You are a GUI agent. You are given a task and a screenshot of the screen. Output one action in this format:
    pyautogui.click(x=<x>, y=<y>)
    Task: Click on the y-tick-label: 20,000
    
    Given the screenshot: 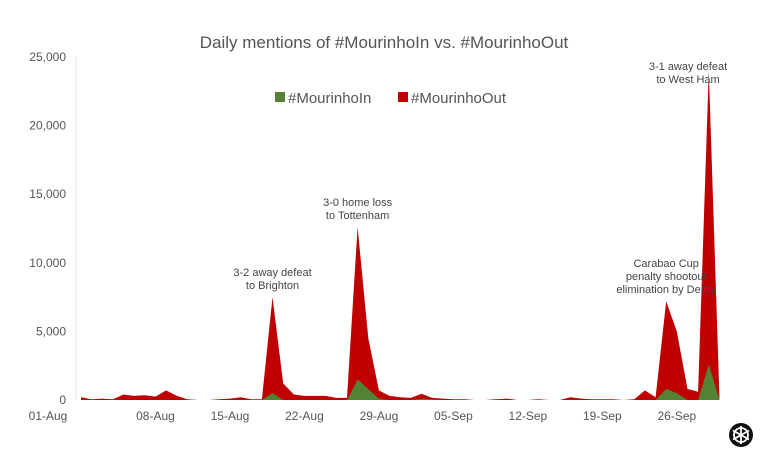 What is the action you would take?
    pyautogui.click(x=47, y=126)
    